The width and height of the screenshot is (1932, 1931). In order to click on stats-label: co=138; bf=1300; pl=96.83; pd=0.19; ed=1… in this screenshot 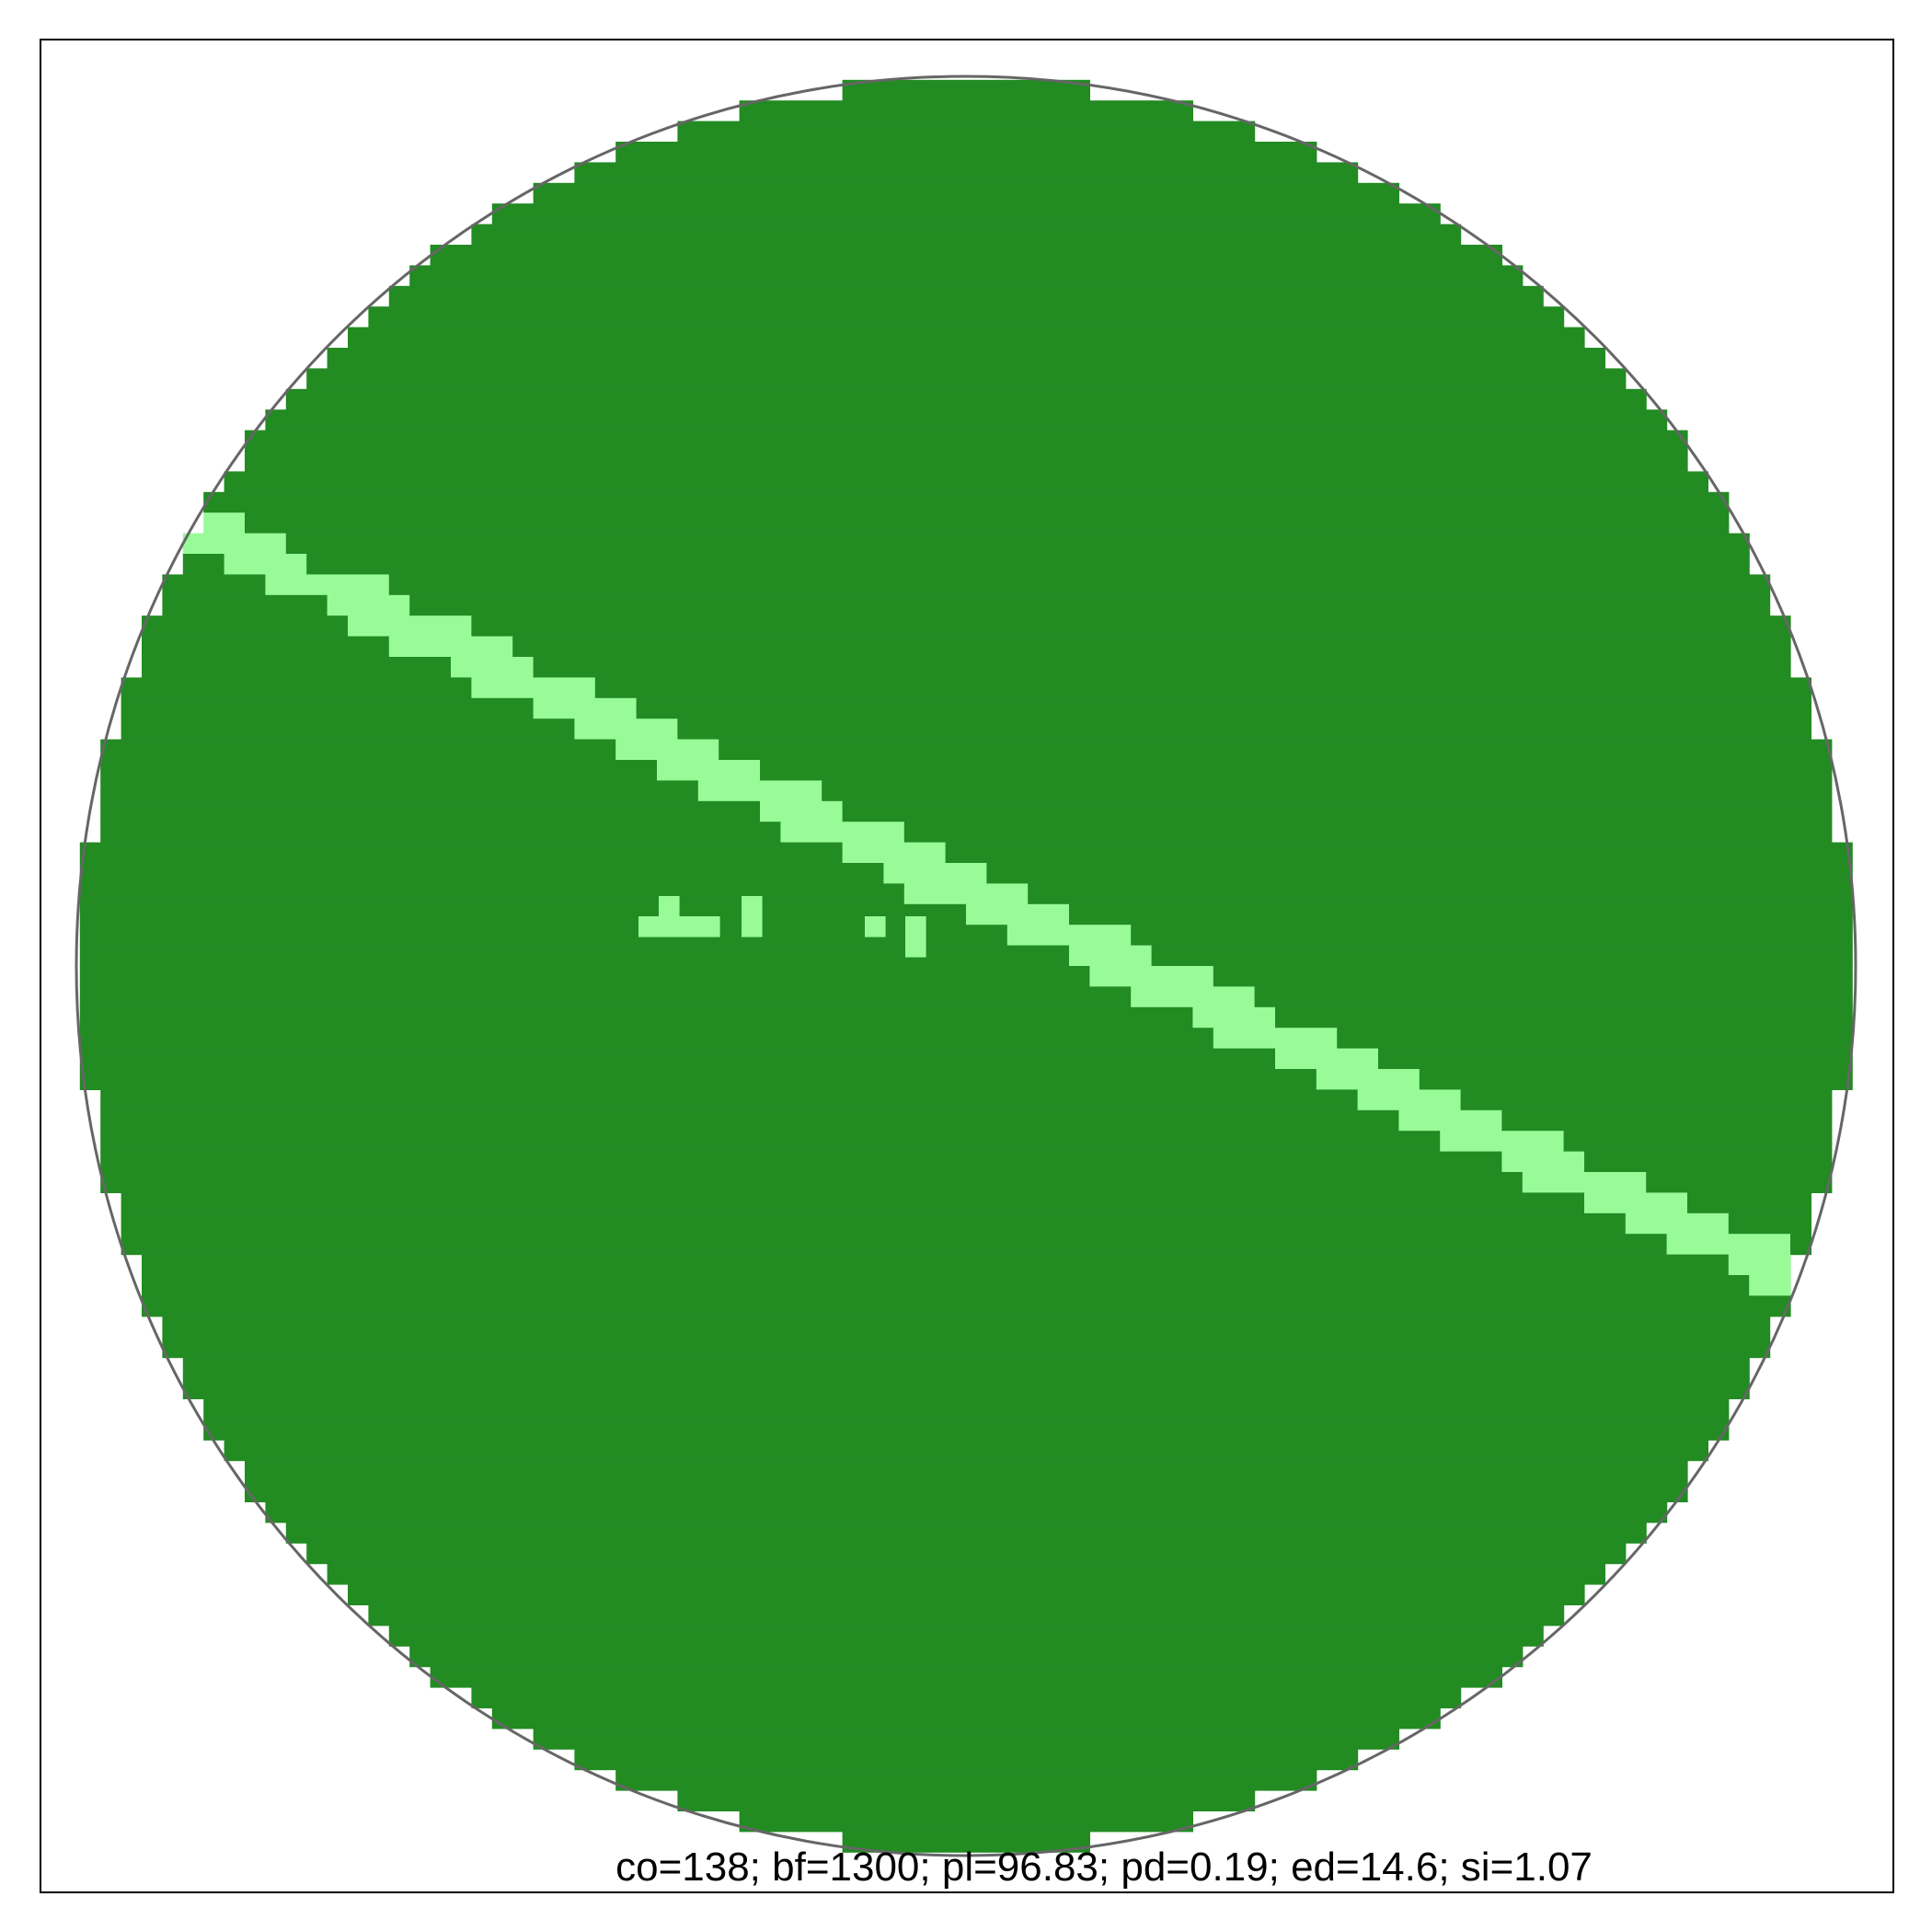, I will do `click(1104, 1868)`.